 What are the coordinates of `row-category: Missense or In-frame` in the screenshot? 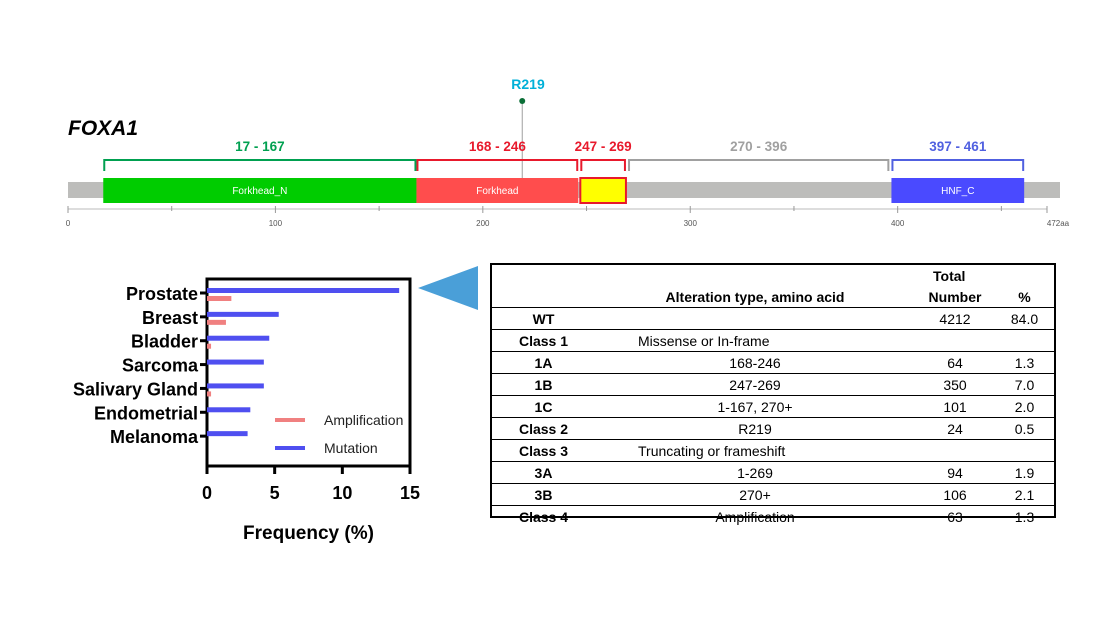 It's located at (824, 340).